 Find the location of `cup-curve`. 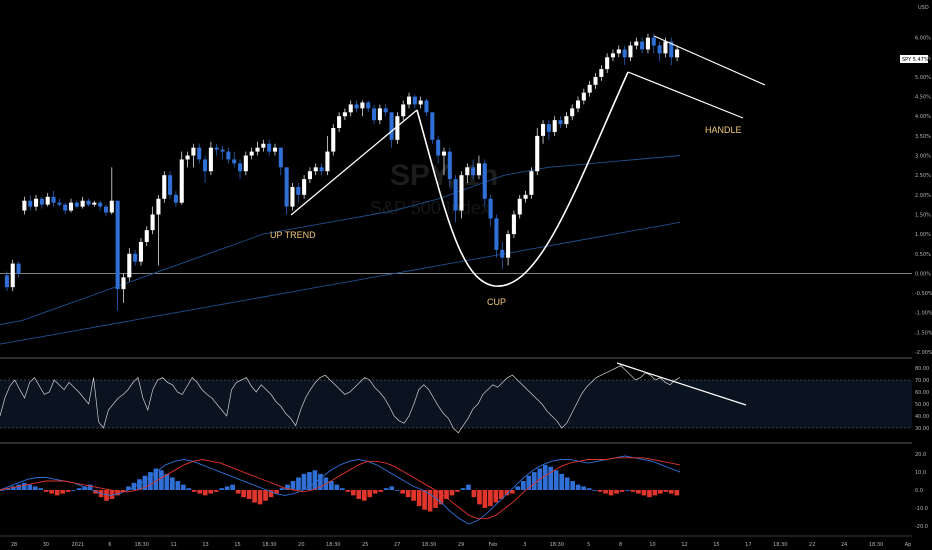

cup-curve is located at coordinates (522, 179).